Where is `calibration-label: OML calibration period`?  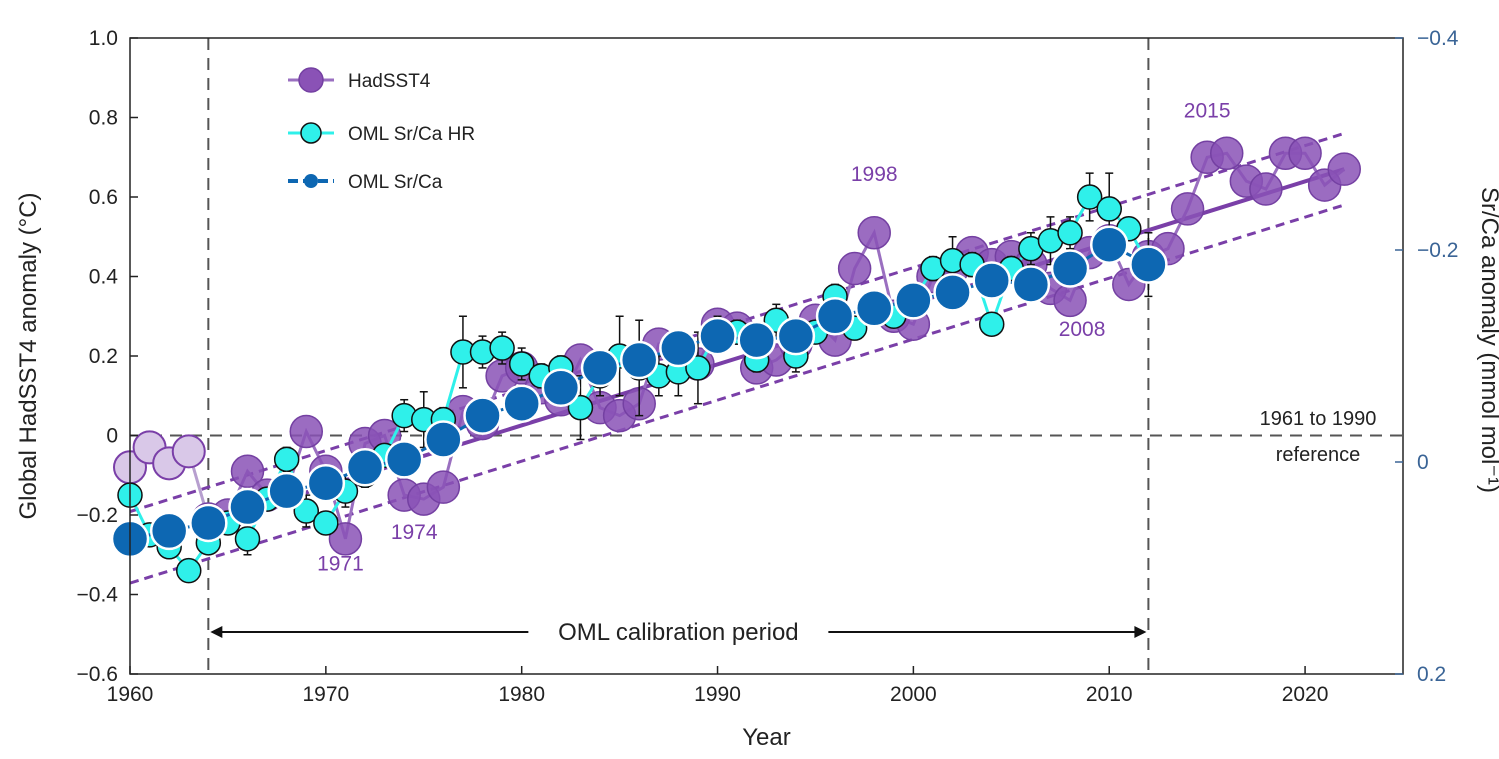 calibration-label: OML calibration period is located at coordinates (678, 632).